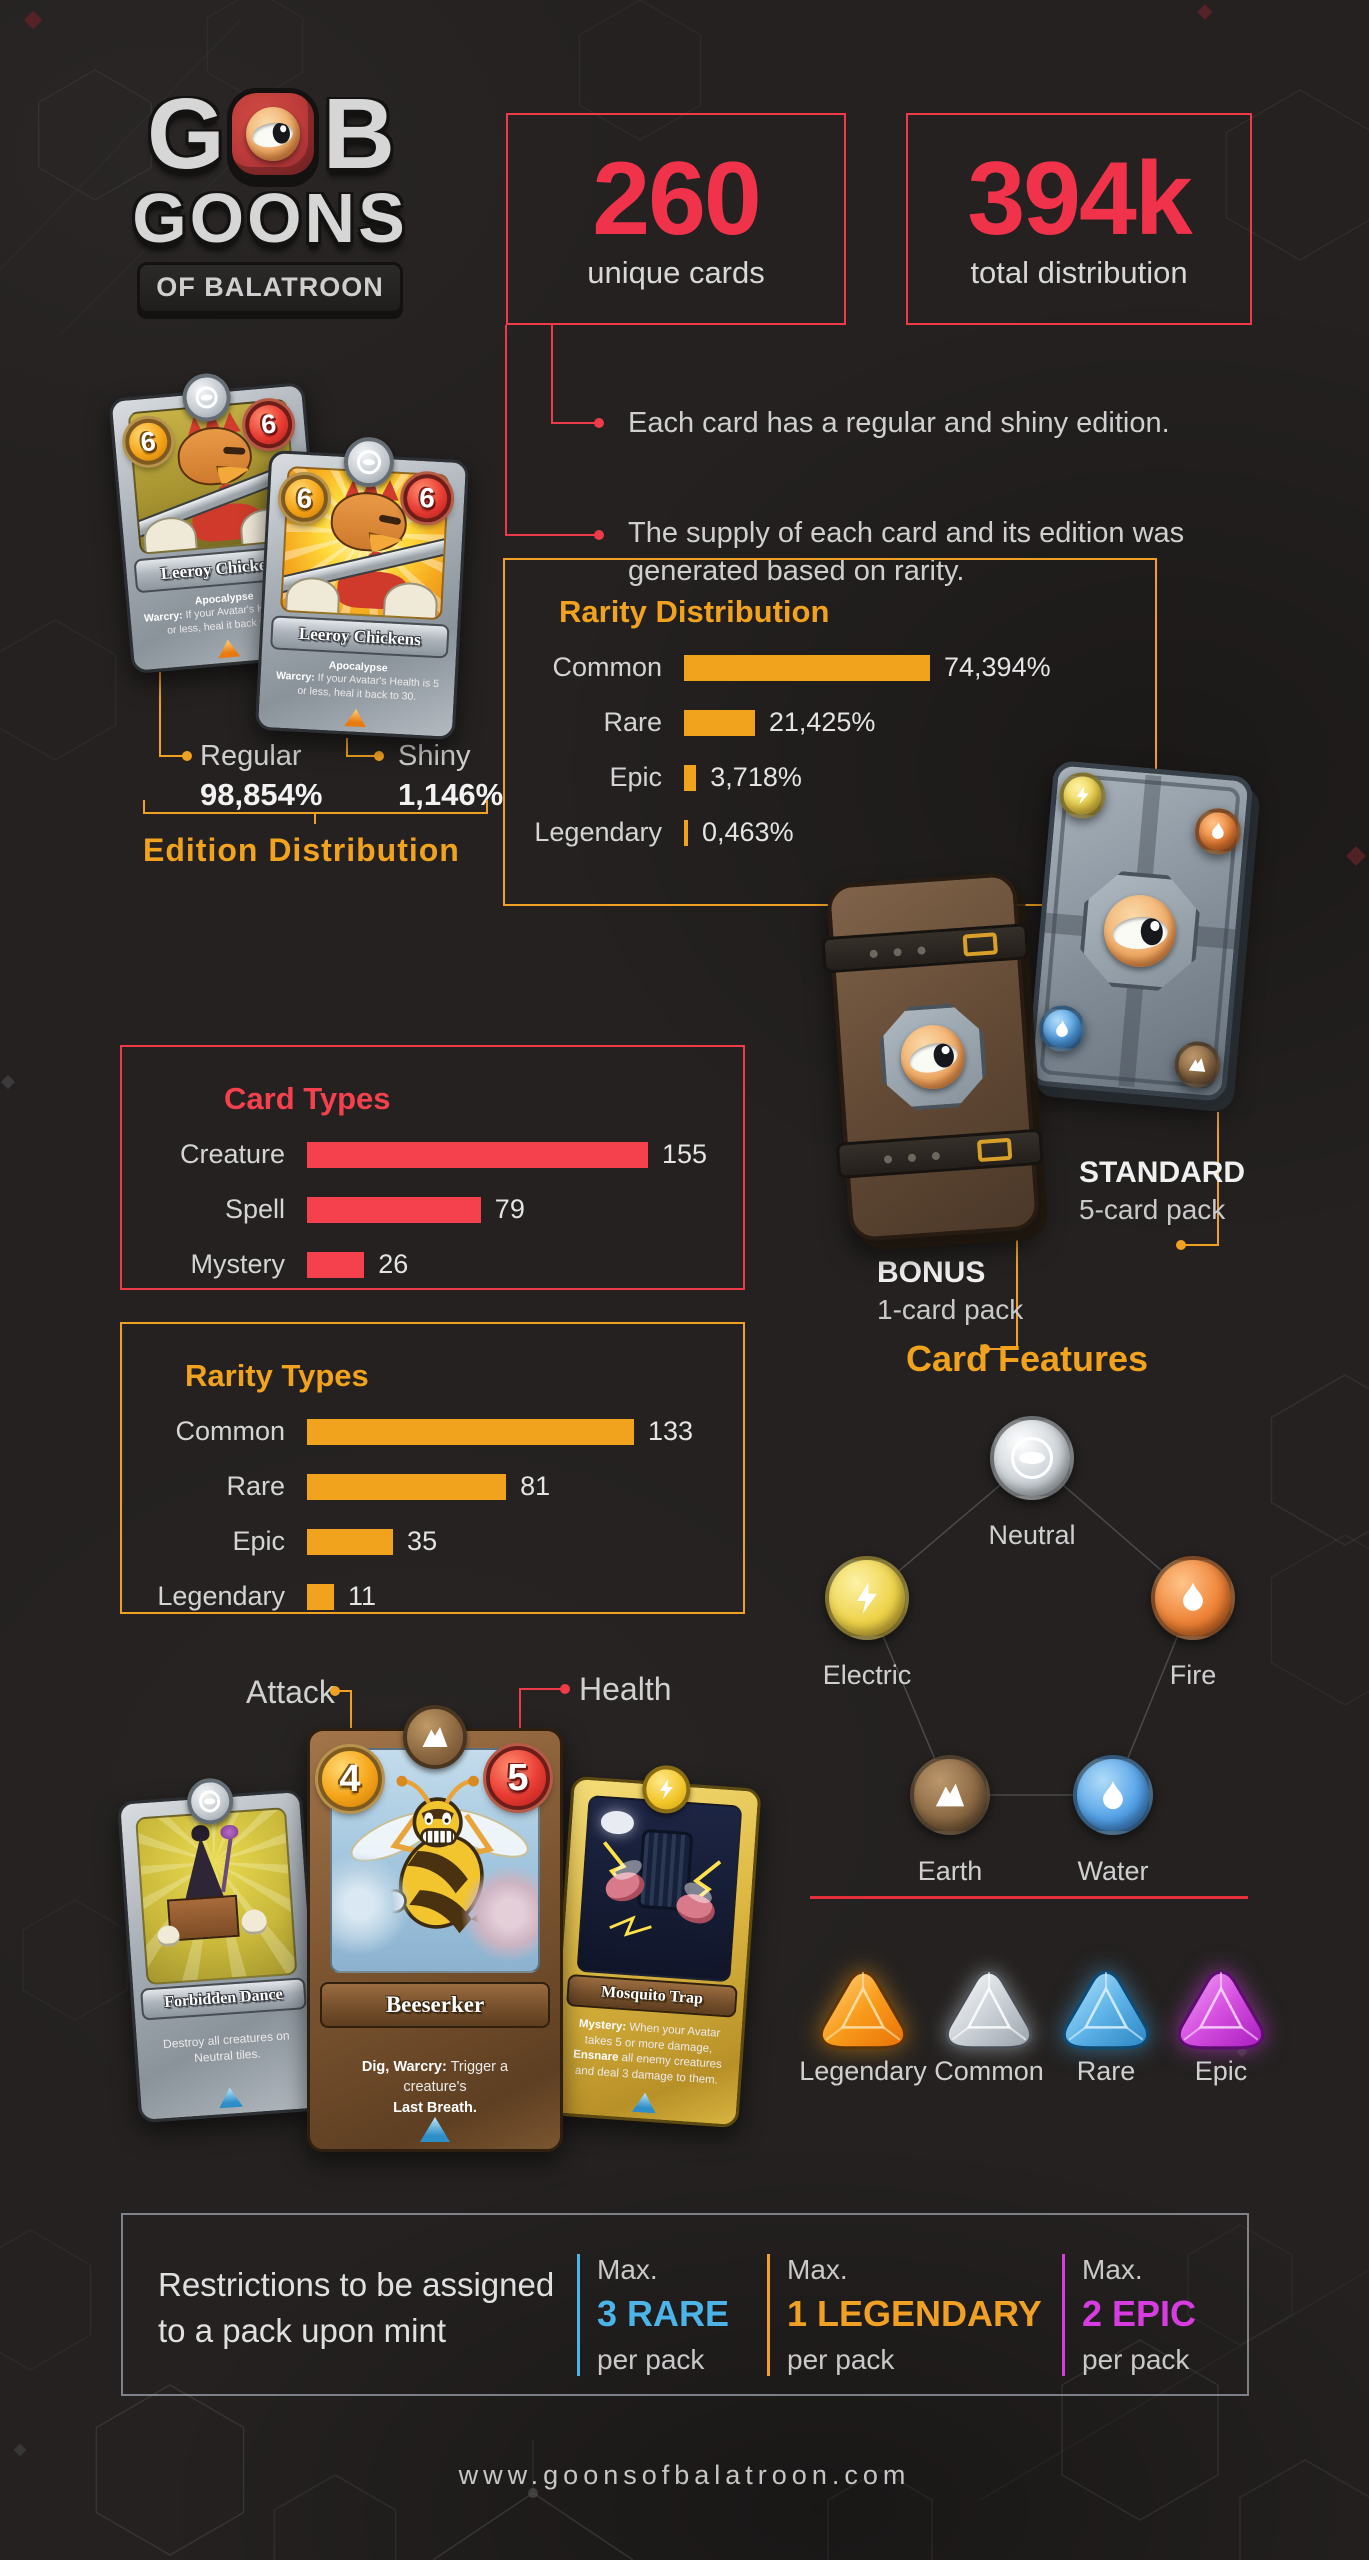 The width and height of the screenshot is (1369, 2560). What do you see at coordinates (393, 1264) in the screenshot?
I see `chart-value-label: 26` at bounding box center [393, 1264].